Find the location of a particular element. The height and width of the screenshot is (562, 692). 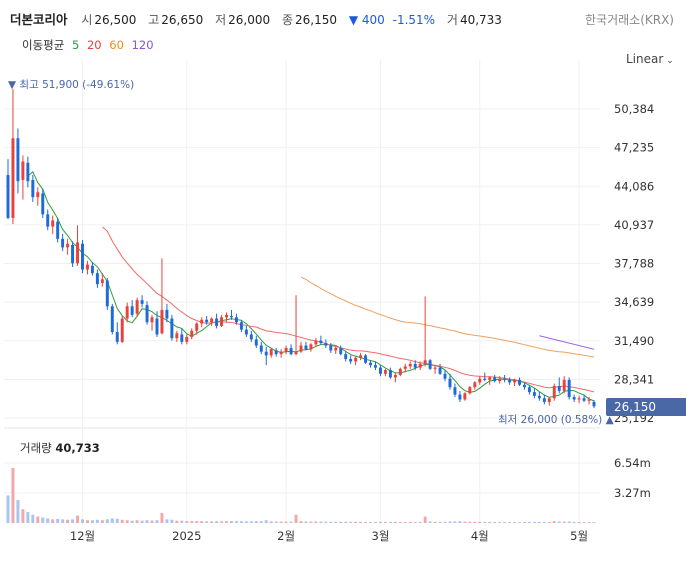

y-tick-label: 40,937 is located at coordinates (634, 225).